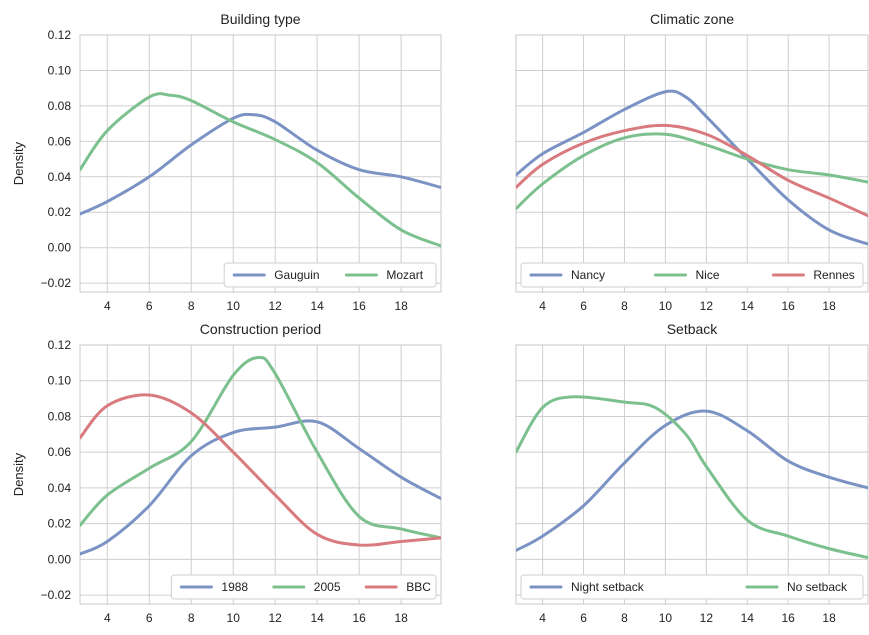 The height and width of the screenshot is (635, 869). Describe the element at coordinates (833, 275) in the screenshot. I see `legend-label: Rennes` at that location.